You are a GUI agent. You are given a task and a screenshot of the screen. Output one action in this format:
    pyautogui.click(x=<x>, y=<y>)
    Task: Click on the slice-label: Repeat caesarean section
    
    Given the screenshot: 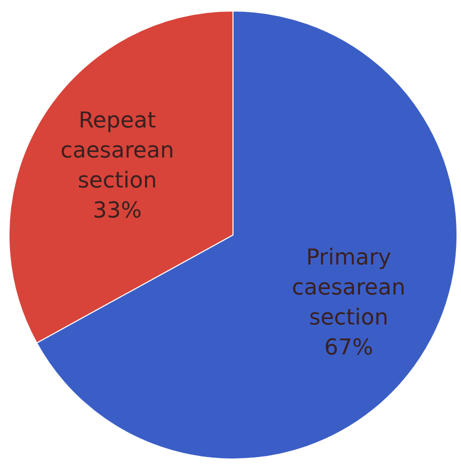 What is the action you would take?
    pyautogui.click(x=117, y=151)
    